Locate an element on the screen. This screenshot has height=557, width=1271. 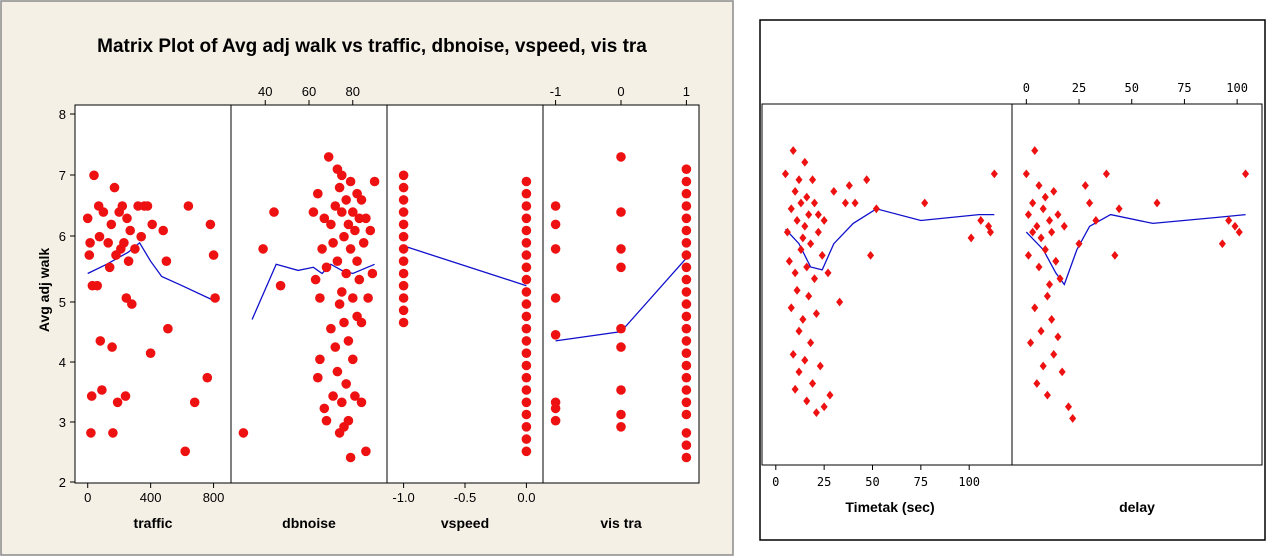
x-tick-label: 400 is located at coordinates (151, 497).